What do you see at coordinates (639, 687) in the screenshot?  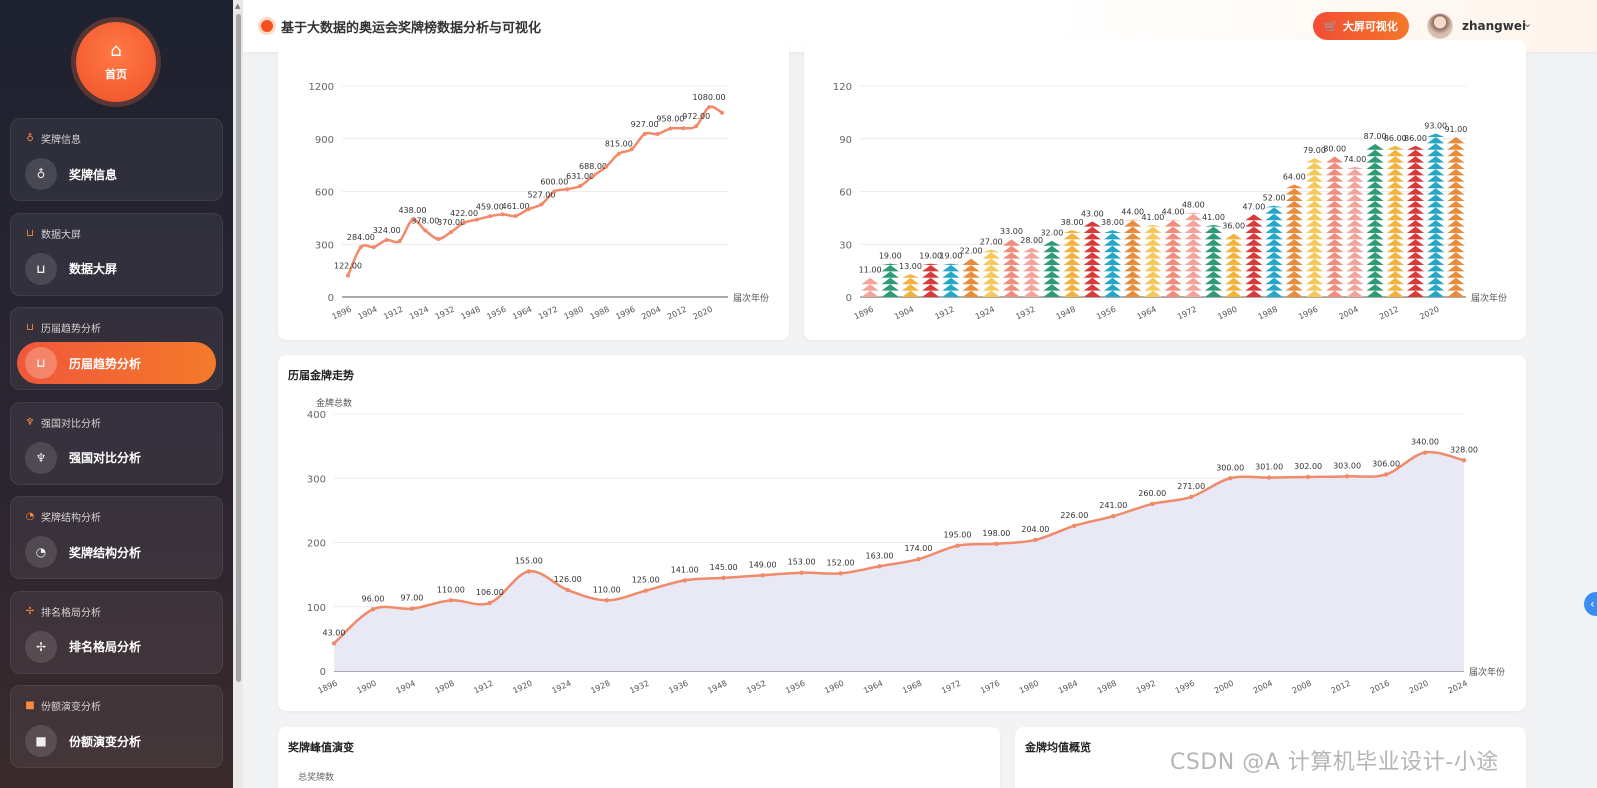 I see `x-tick-label: 1932` at bounding box center [639, 687].